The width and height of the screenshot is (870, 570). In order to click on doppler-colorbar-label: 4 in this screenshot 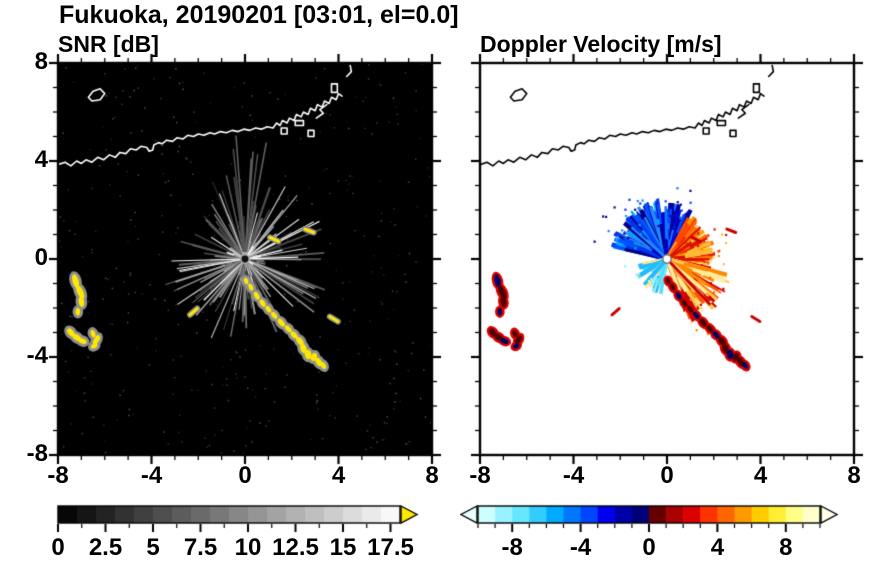, I will do `click(717, 547)`.